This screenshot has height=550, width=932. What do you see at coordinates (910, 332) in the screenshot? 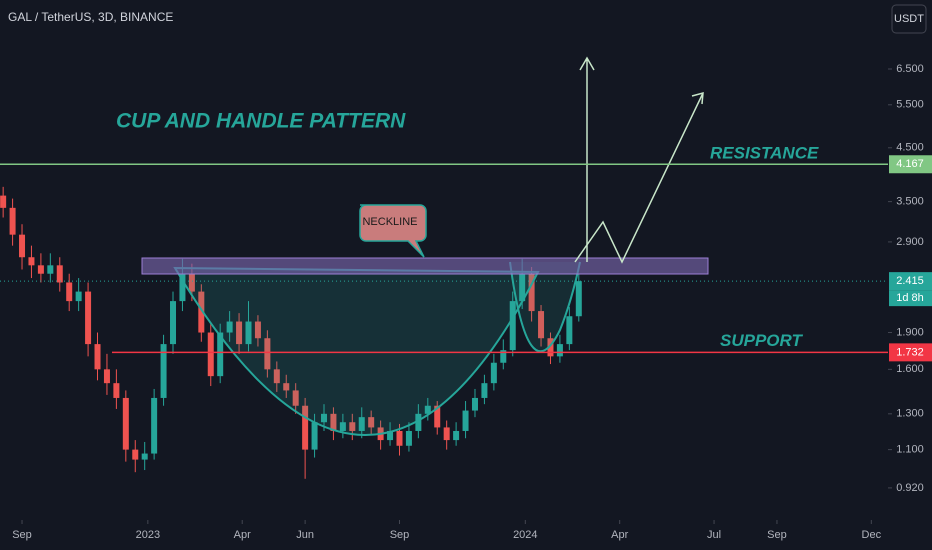
I see `y-tick-label: 1.900` at bounding box center [910, 332].